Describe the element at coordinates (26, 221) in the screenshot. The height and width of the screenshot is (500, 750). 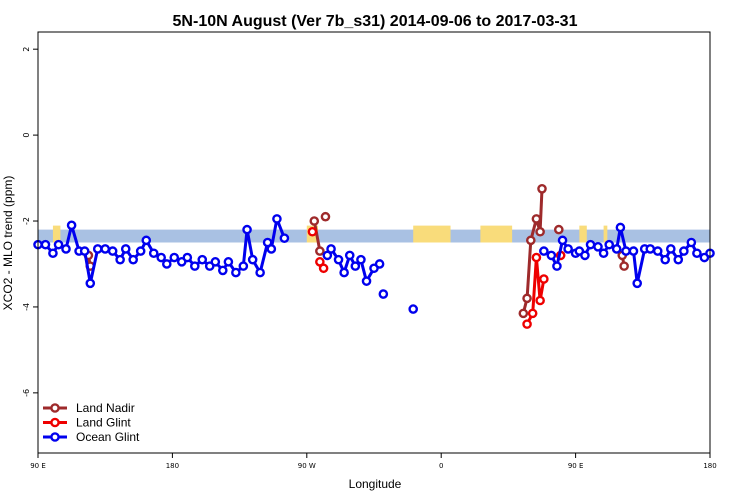
I see `y-tick-label: -2` at that location.